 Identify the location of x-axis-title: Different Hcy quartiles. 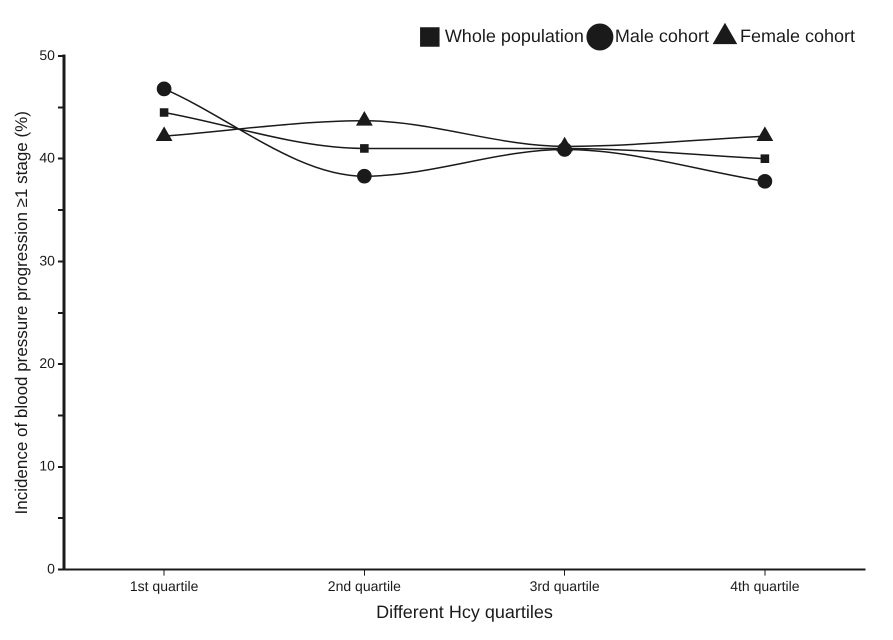
(464, 612).